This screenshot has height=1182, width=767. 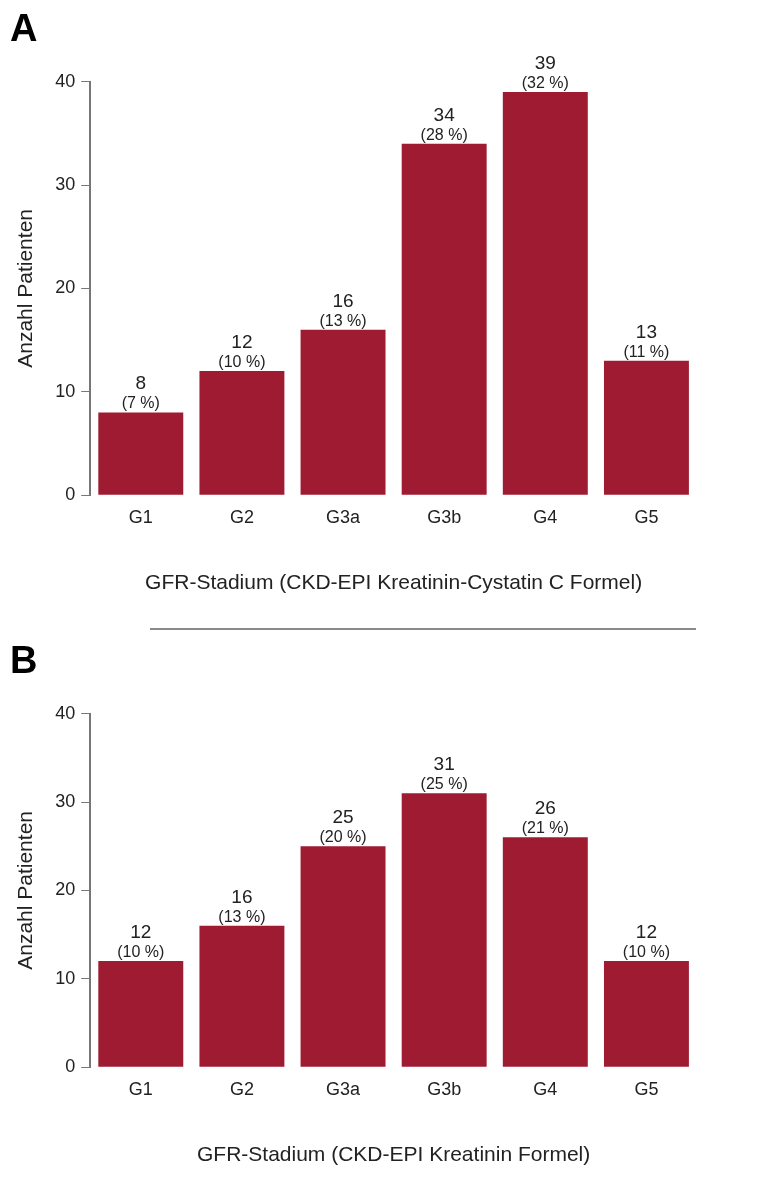 I want to click on data-label: 25 (20 %), so click(x=343, y=826).